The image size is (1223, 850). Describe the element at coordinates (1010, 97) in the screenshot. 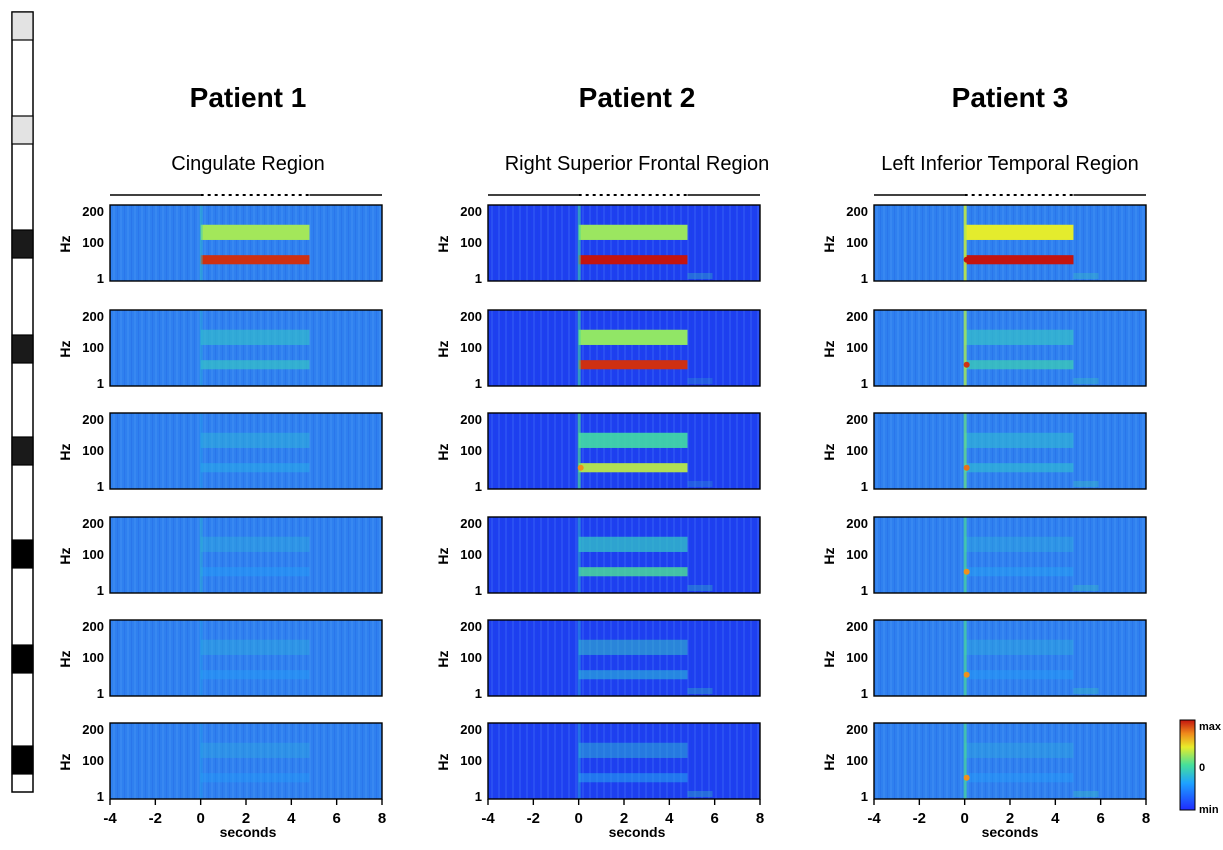

I see `patient-title: Patient 3` at that location.